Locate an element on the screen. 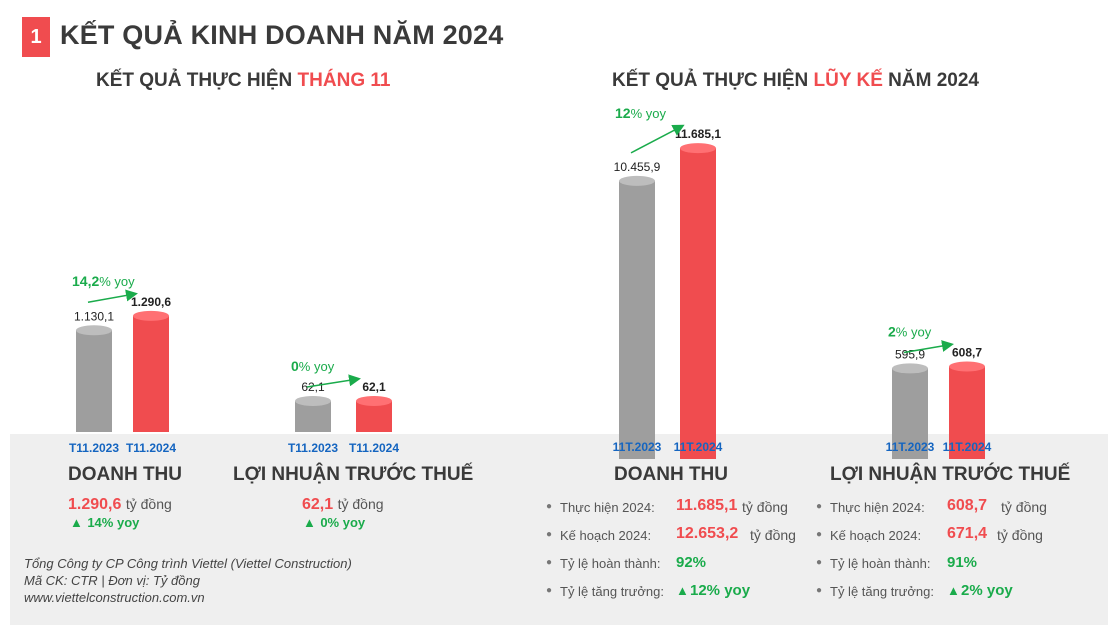 This screenshot has height=625, width=1108. profit-summary: 62,1 tỷ đồng is located at coordinates (343, 505).